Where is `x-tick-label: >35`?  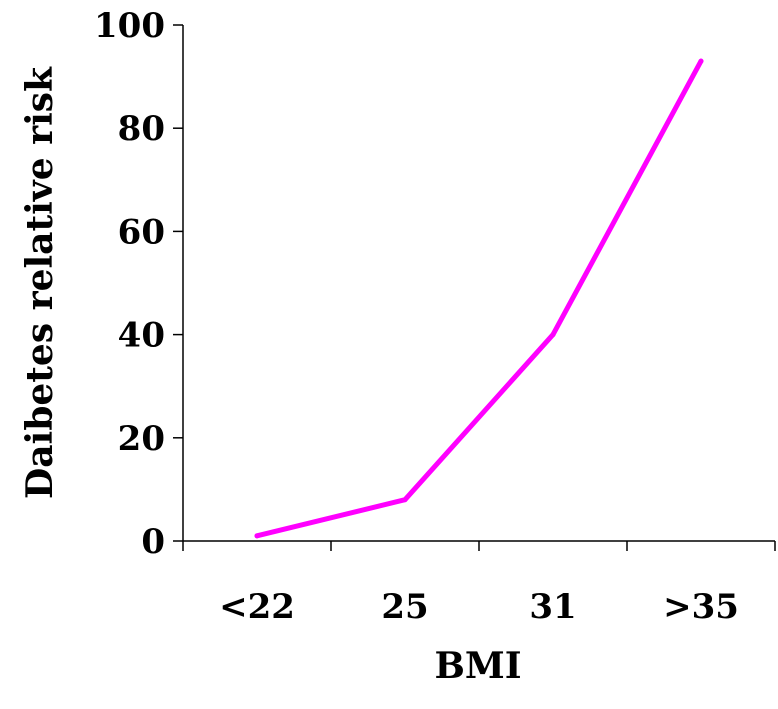 x-tick-label: >35 is located at coordinates (701, 607).